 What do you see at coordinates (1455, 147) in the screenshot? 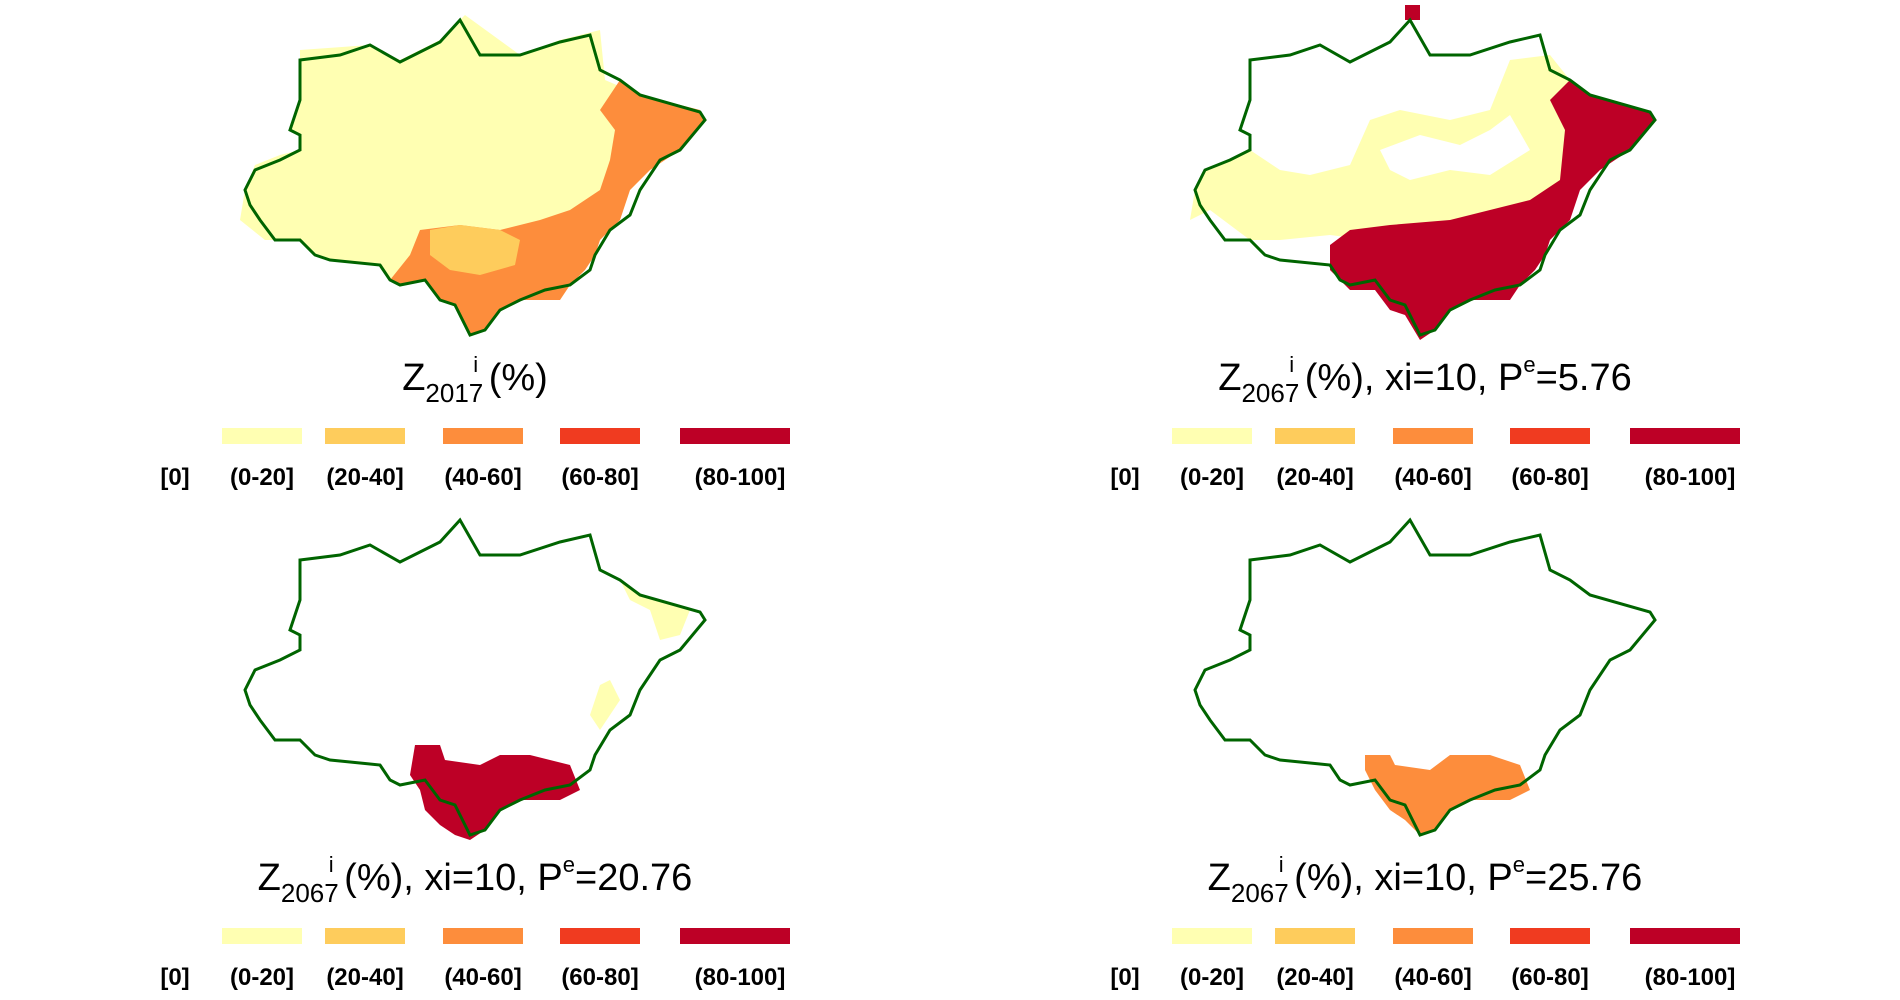
I see `region-fill-white-patch` at bounding box center [1455, 147].